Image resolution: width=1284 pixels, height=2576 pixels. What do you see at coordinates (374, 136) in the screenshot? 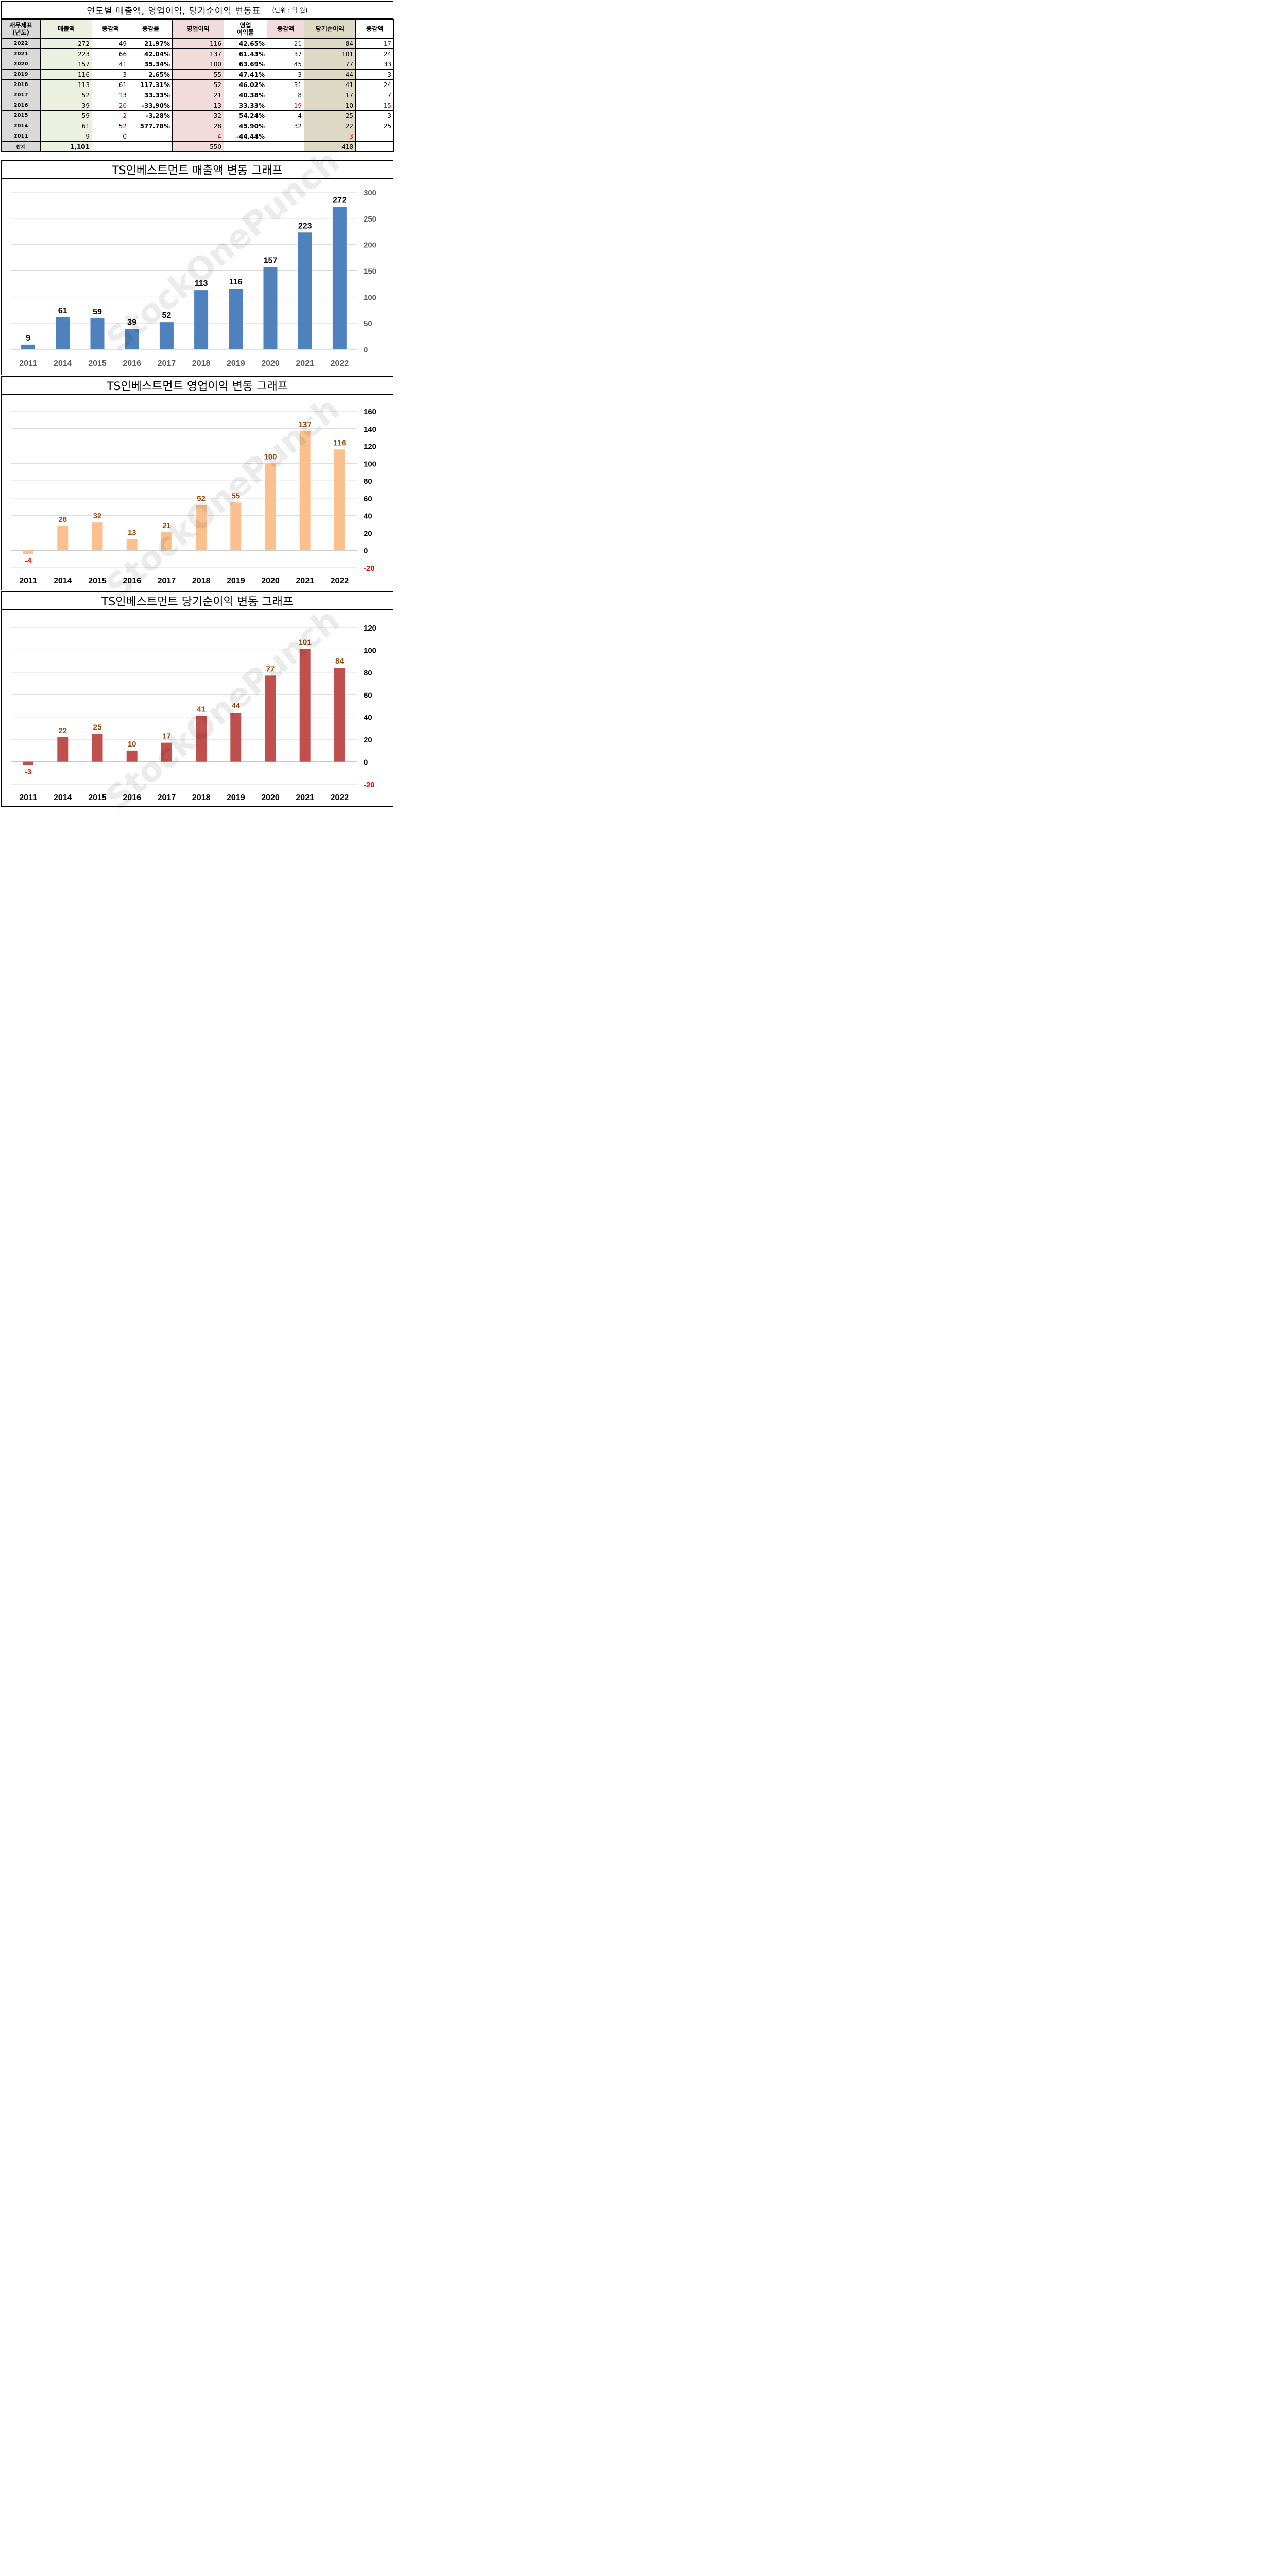
I see `cell-net-change` at bounding box center [374, 136].